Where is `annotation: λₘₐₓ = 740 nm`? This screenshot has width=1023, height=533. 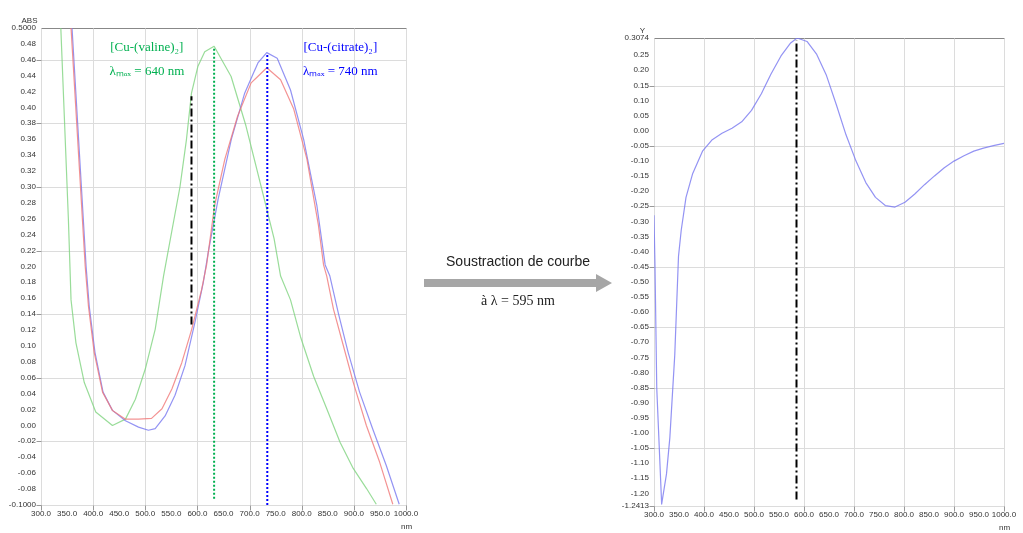 annotation: λₘₐₓ = 740 nm is located at coordinates (340, 70).